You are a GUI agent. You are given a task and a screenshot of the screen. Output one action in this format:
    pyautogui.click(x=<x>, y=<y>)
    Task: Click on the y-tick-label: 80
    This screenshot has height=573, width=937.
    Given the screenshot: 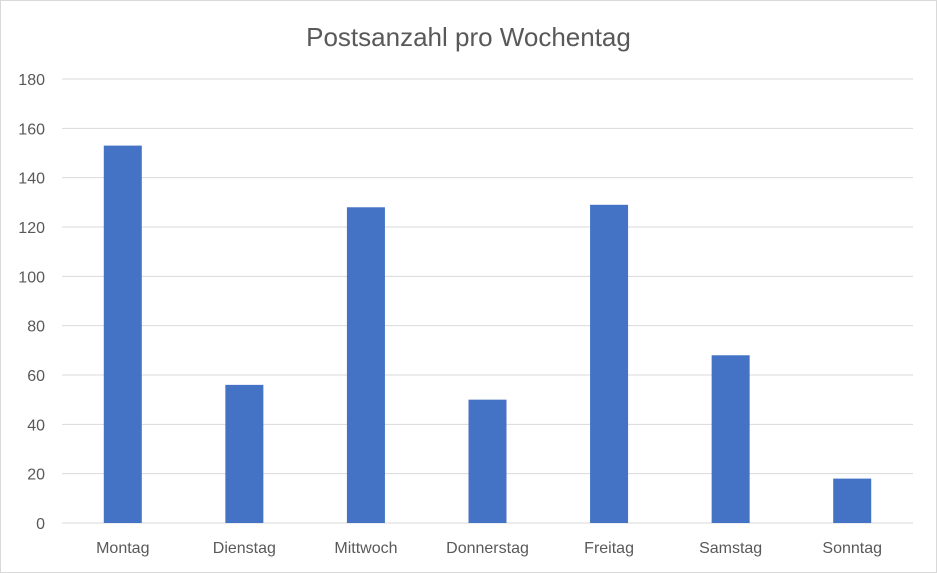 What is the action you would take?
    pyautogui.click(x=36, y=327)
    